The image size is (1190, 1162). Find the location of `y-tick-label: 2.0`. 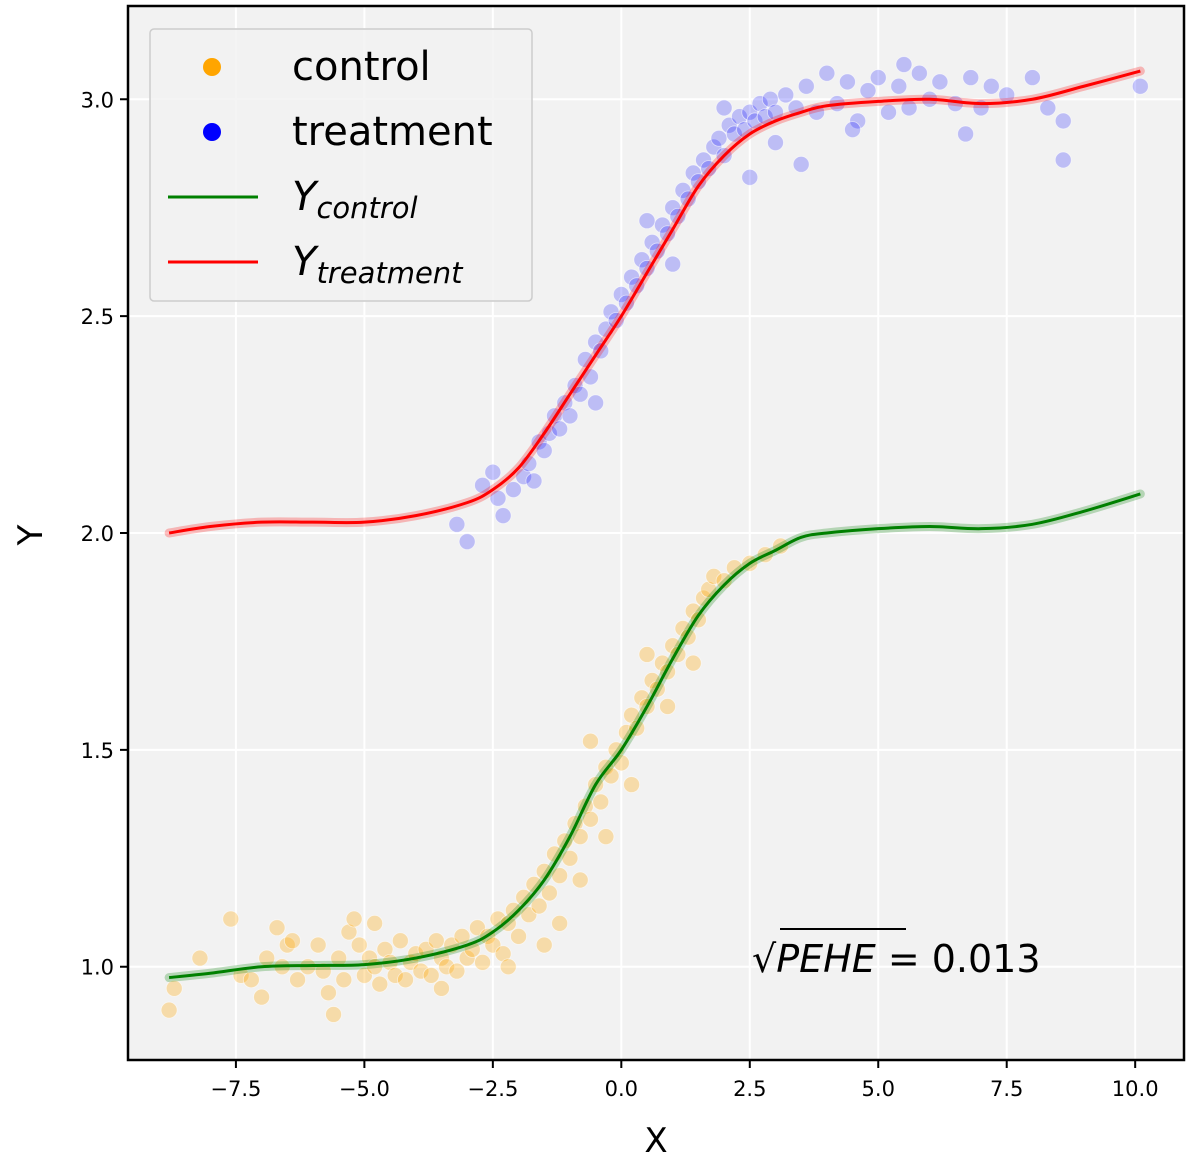

y-tick-label: 2.0 is located at coordinates (97, 534).